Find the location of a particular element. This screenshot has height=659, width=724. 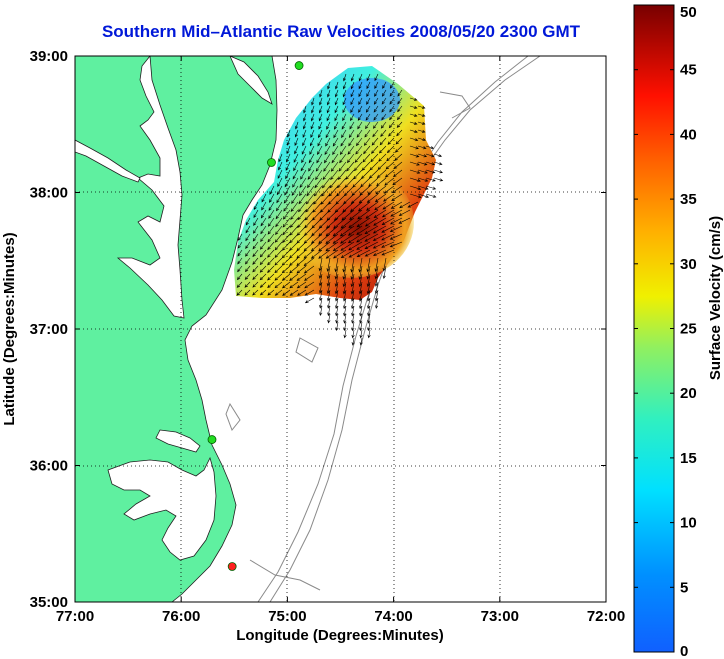

colorbar-tick-label: 50 is located at coordinates (688, 12).